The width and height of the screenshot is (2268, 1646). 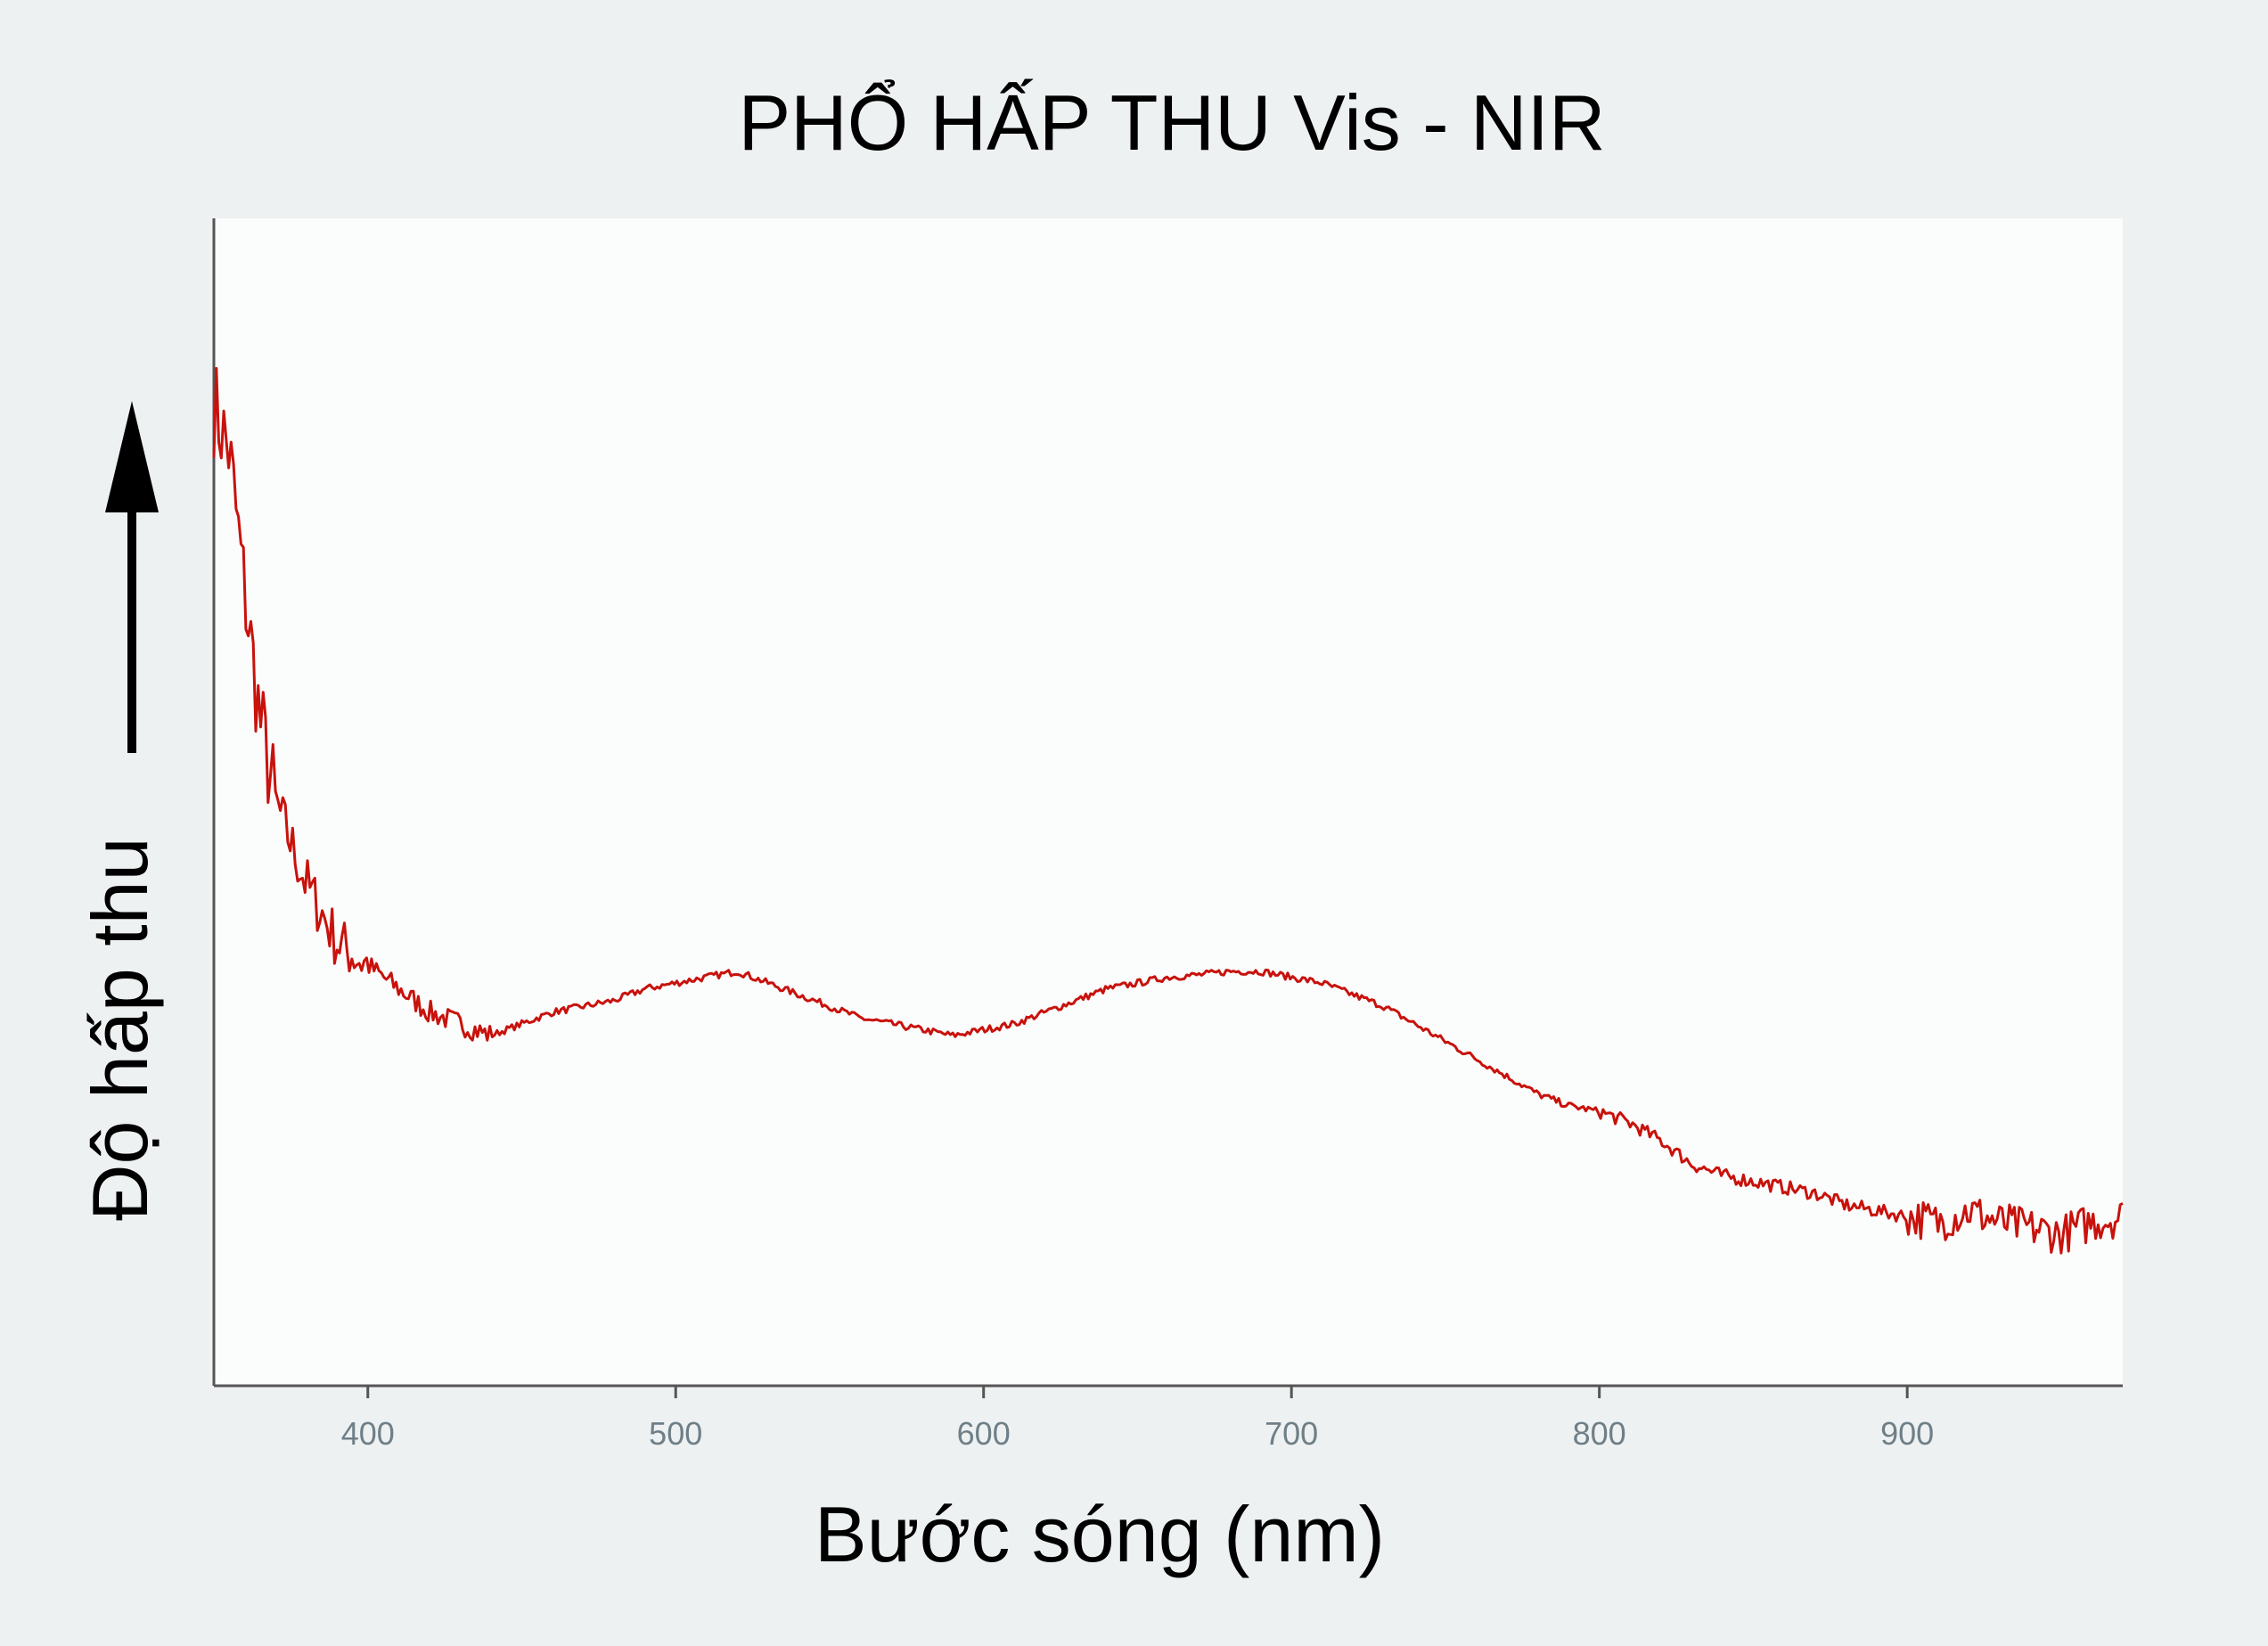 I want to click on x-tick-label: 700, so click(x=1291, y=1433).